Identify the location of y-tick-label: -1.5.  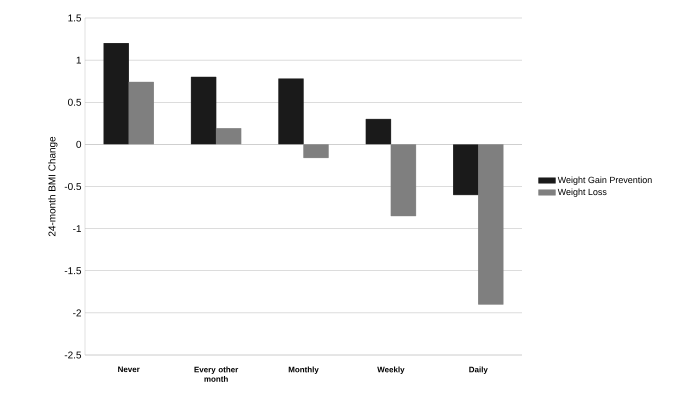
(73, 270).